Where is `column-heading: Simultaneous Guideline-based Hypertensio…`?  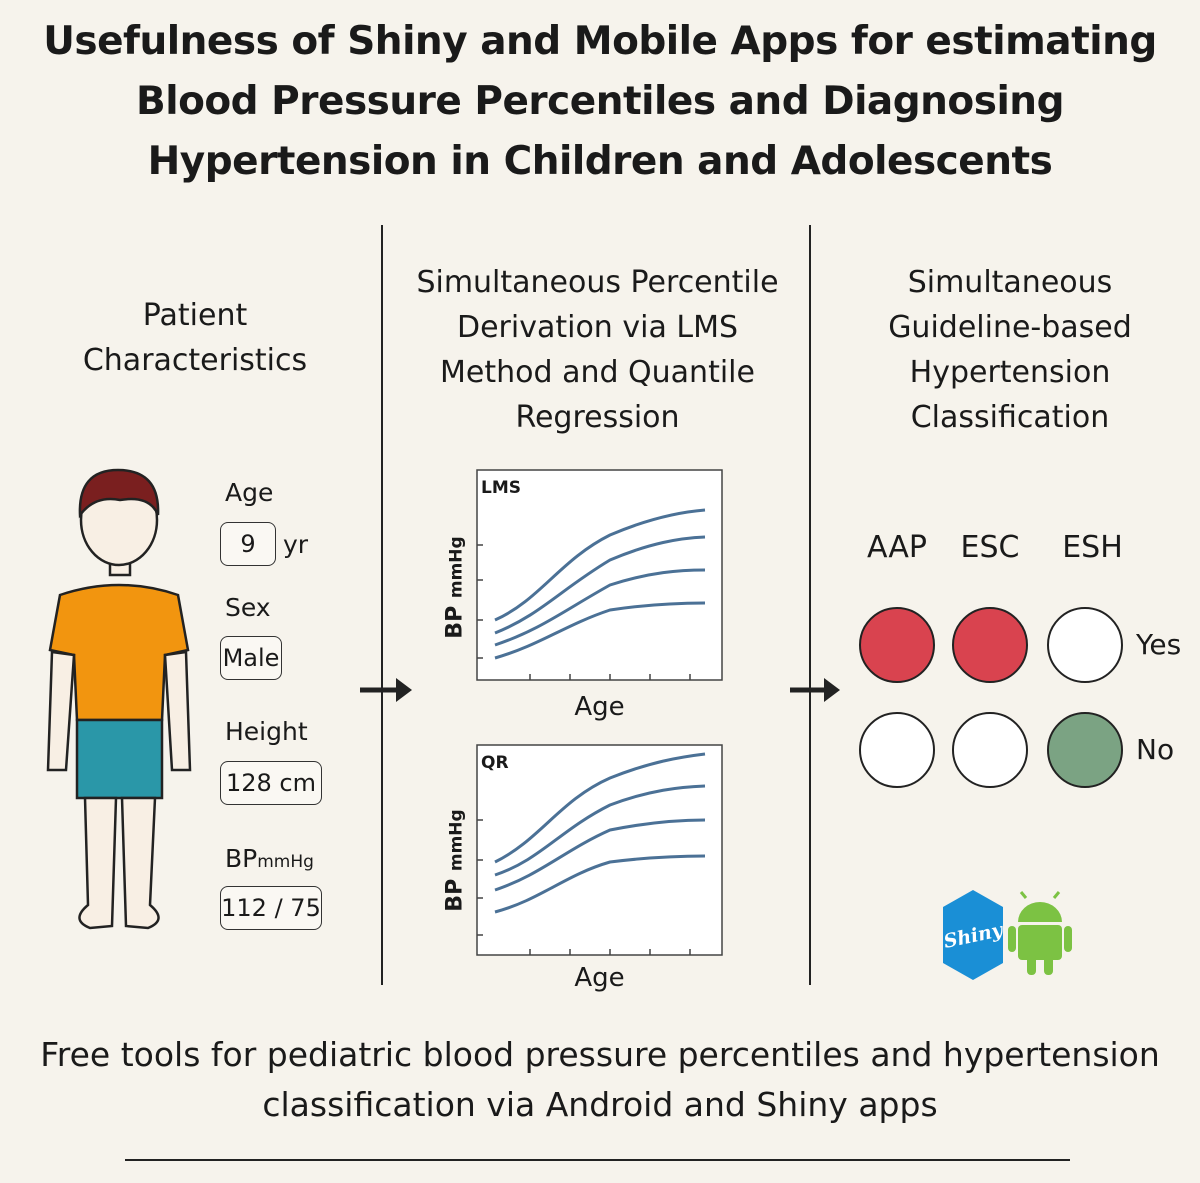 column-heading: Simultaneous Guideline-based Hypertensio… is located at coordinates (1010, 350).